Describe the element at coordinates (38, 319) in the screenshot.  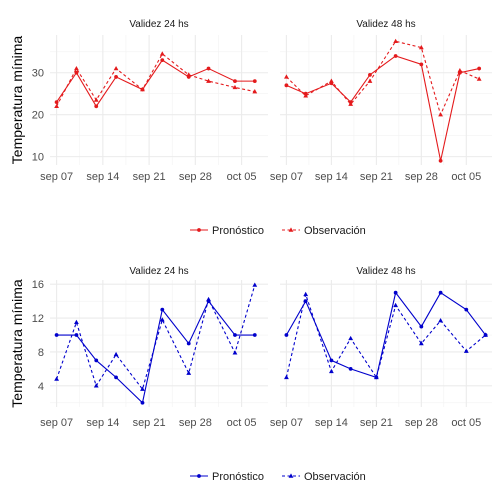
I see `y-tick-label: 12` at that location.